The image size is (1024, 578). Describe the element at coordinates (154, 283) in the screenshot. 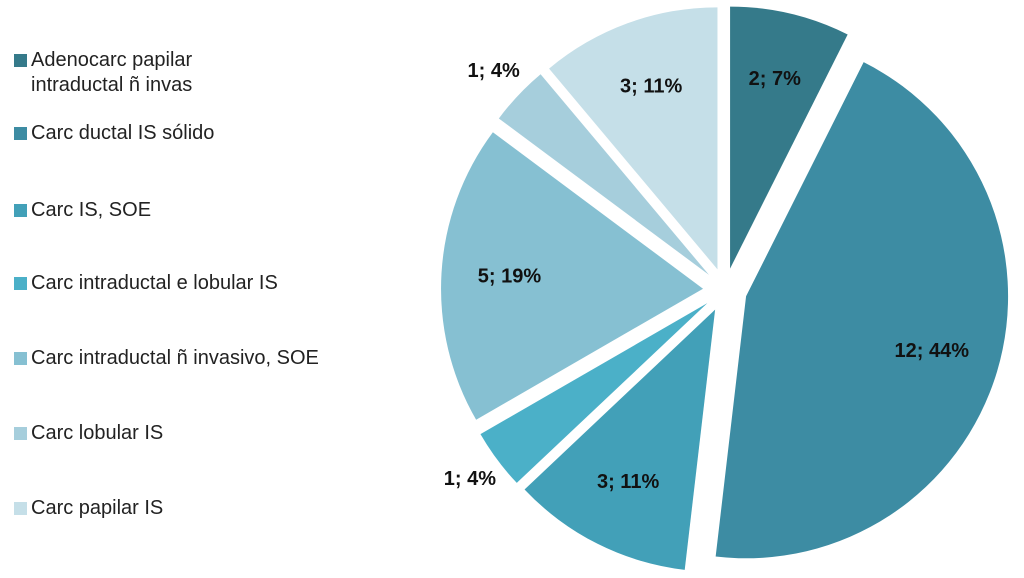

I see `legend-label: Carc intraductal e lobular IS` at that location.